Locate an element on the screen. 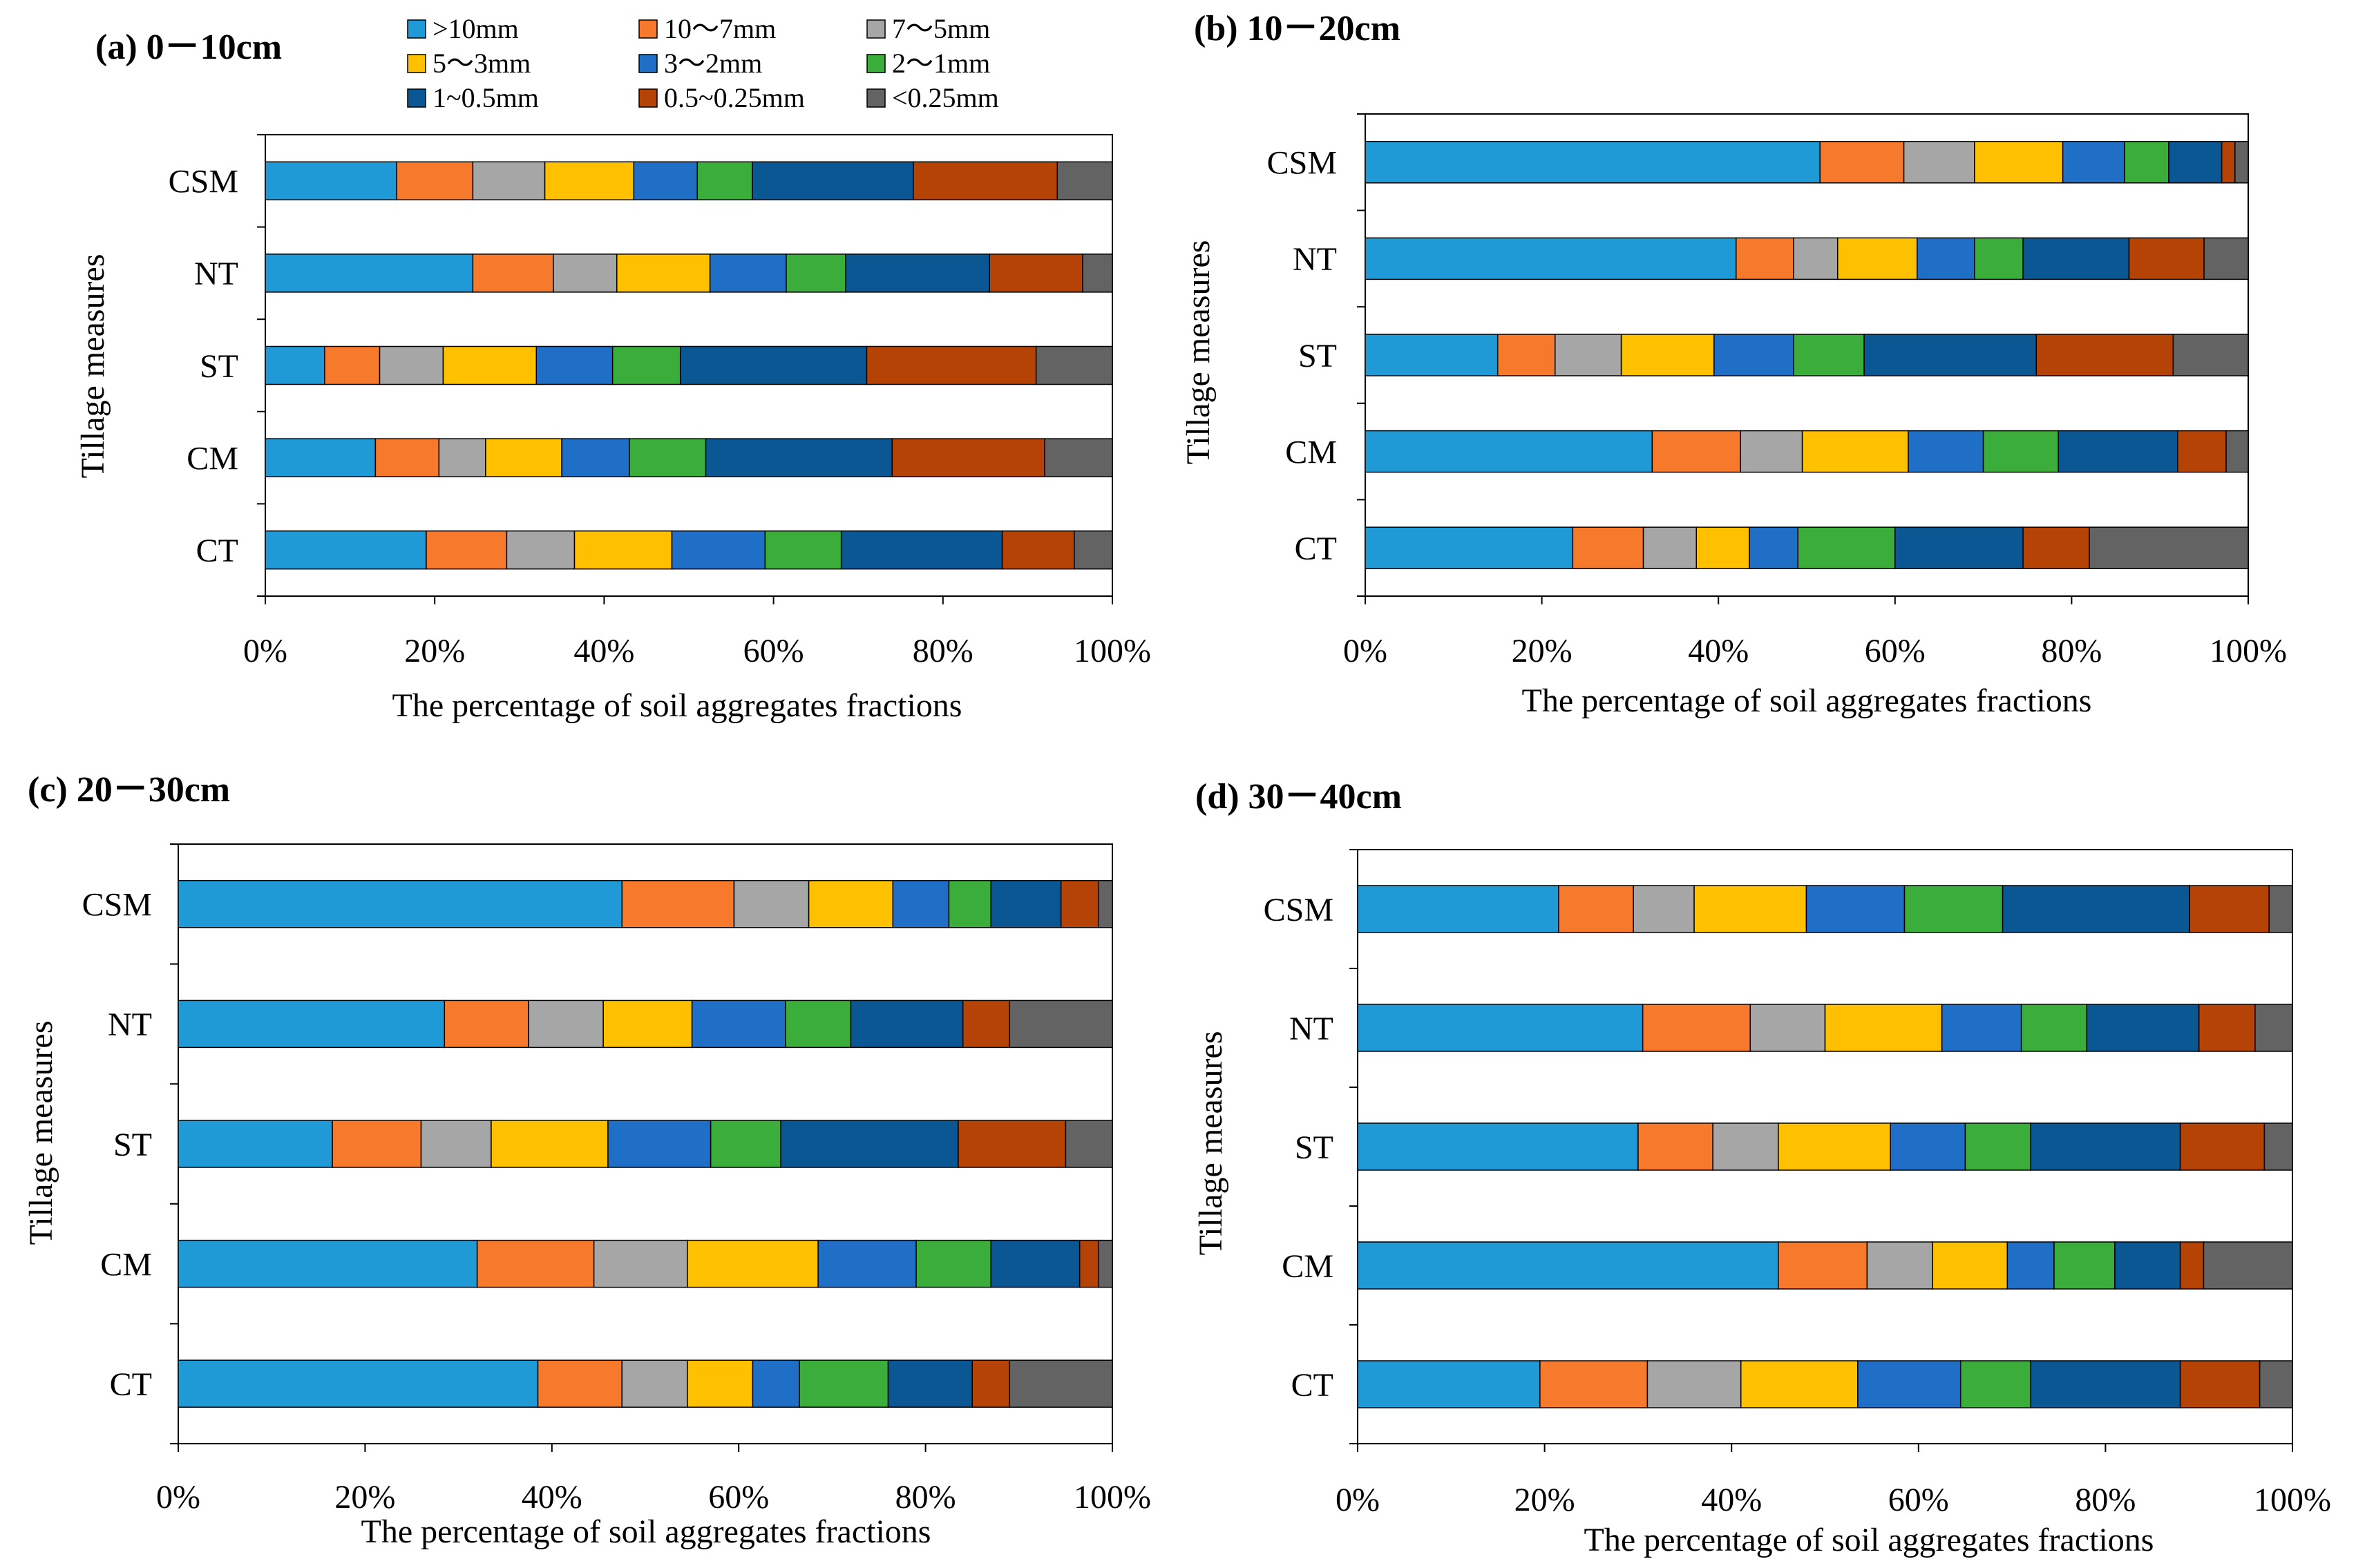 The height and width of the screenshot is (1568, 2356). bar-segment-ct-s1 is located at coordinates (1449, 1384).